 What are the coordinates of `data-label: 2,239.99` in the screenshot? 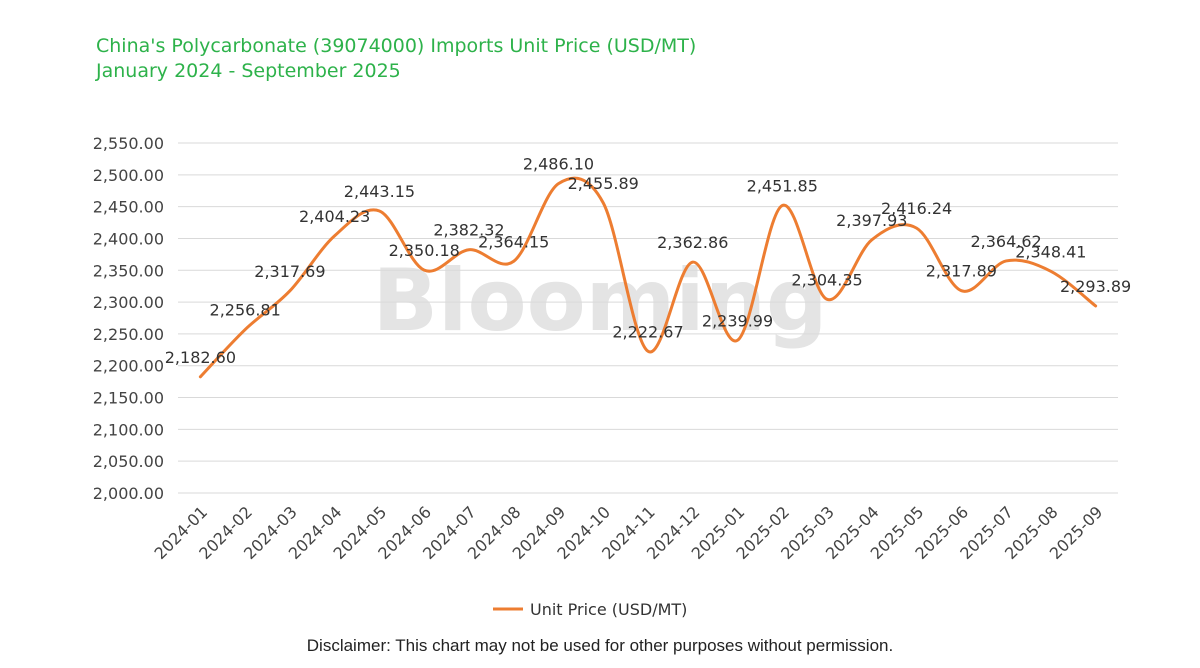 It's located at (737, 320).